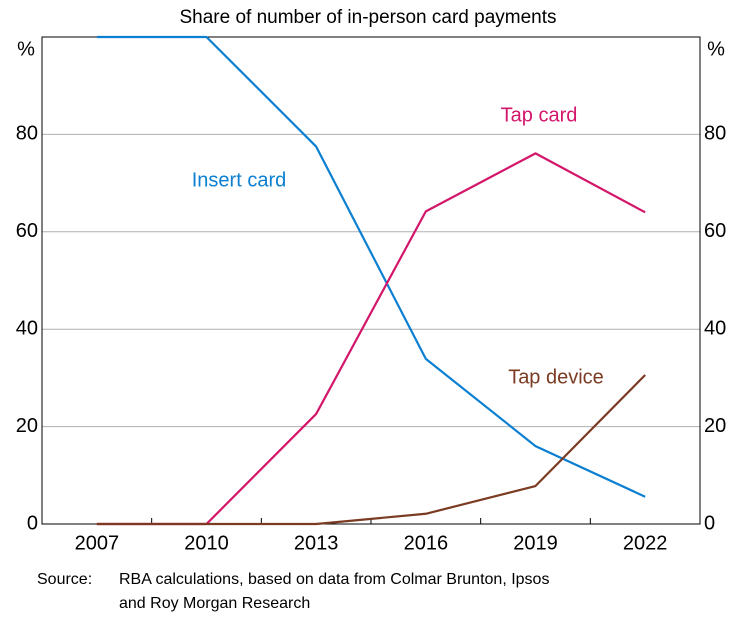  Describe the element at coordinates (715, 134) in the screenshot. I see `y2-tick-label: 80` at that location.